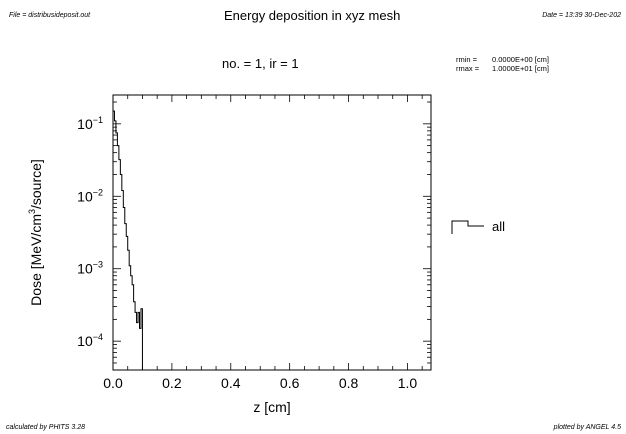  I want to click on chart-subtitle: no. = 1, ir = 1, so click(260, 63).